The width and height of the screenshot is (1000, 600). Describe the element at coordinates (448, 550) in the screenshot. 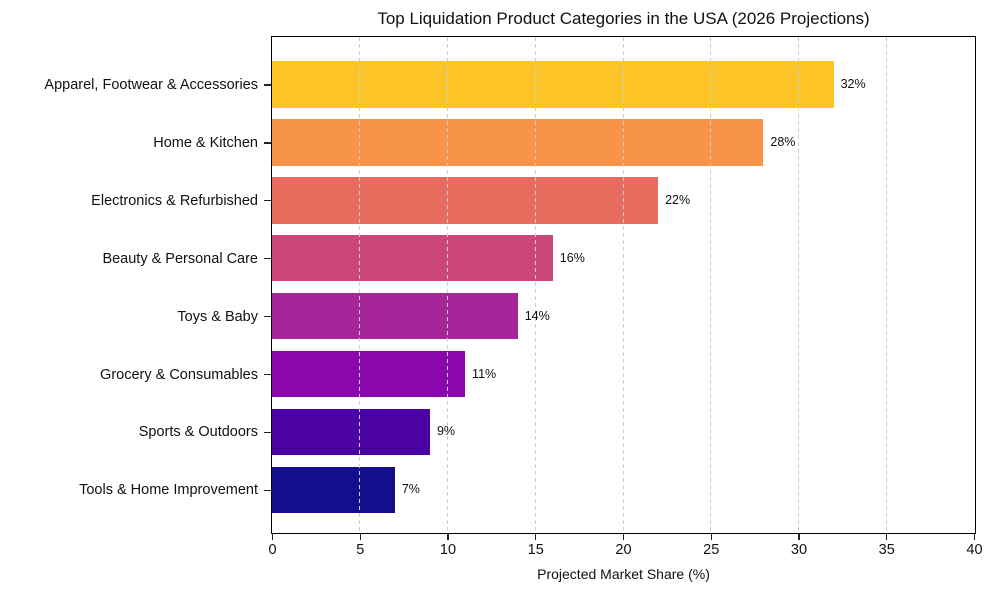

I see `x-tick-label: 10` at that location.